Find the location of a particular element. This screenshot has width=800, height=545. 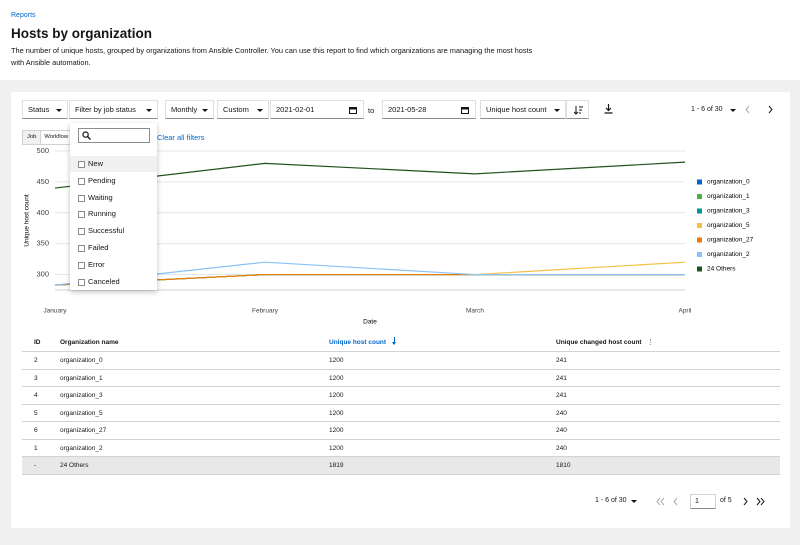

menu-option: Error is located at coordinates (113, 265).